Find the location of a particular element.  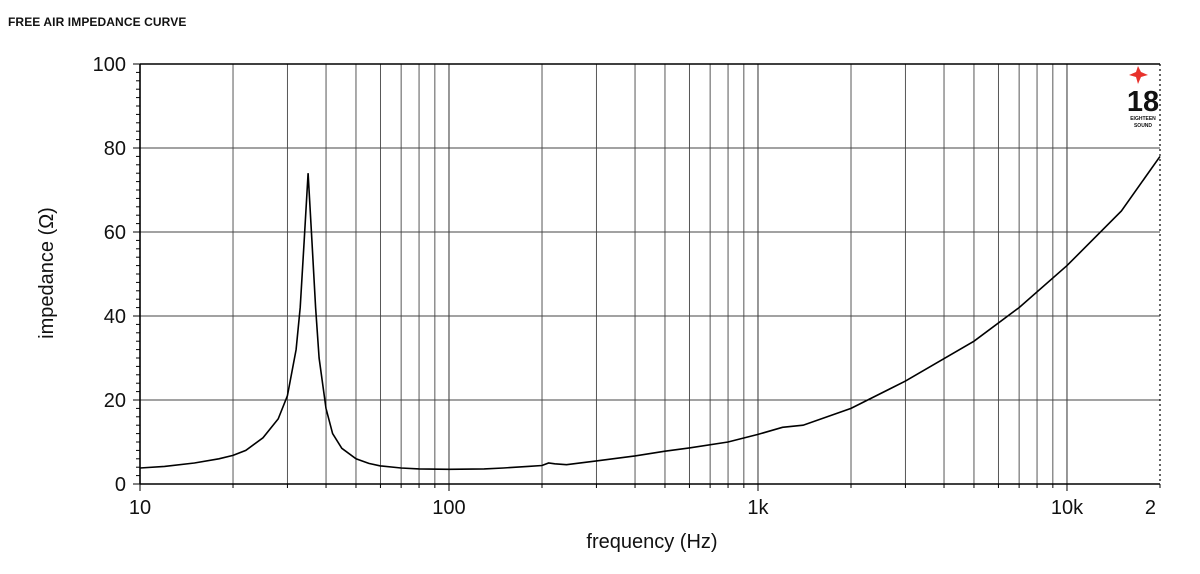

chart-title: FREE AIR IMPEDANCE CURVE is located at coordinates (97, 22).